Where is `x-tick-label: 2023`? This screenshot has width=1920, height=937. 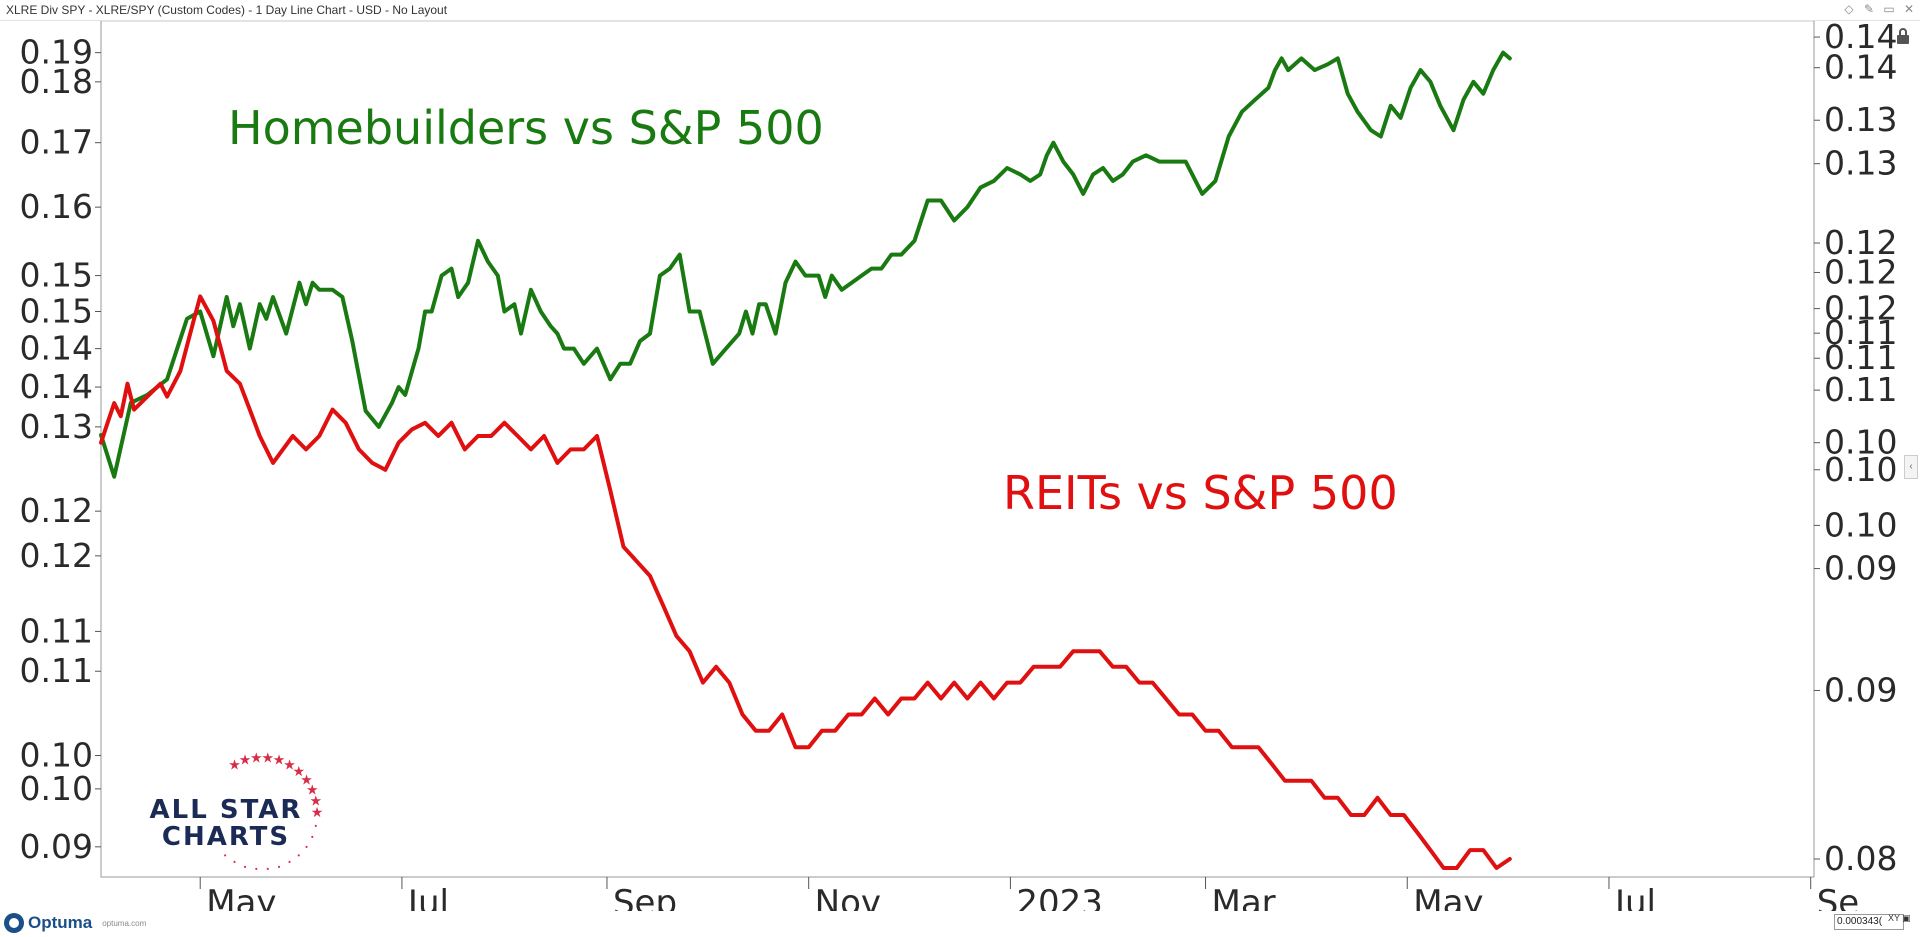
x-tick-label: 2023 is located at coordinates (1059, 897).